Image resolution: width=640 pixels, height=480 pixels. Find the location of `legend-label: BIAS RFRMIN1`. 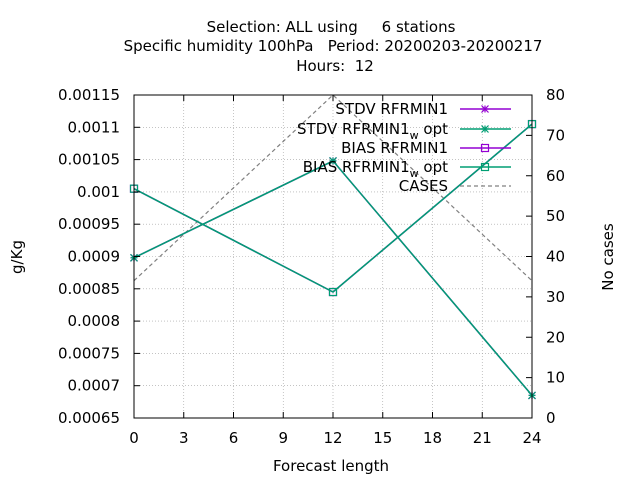

legend-label: BIAS RFRMIN1 is located at coordinates (394, 148).